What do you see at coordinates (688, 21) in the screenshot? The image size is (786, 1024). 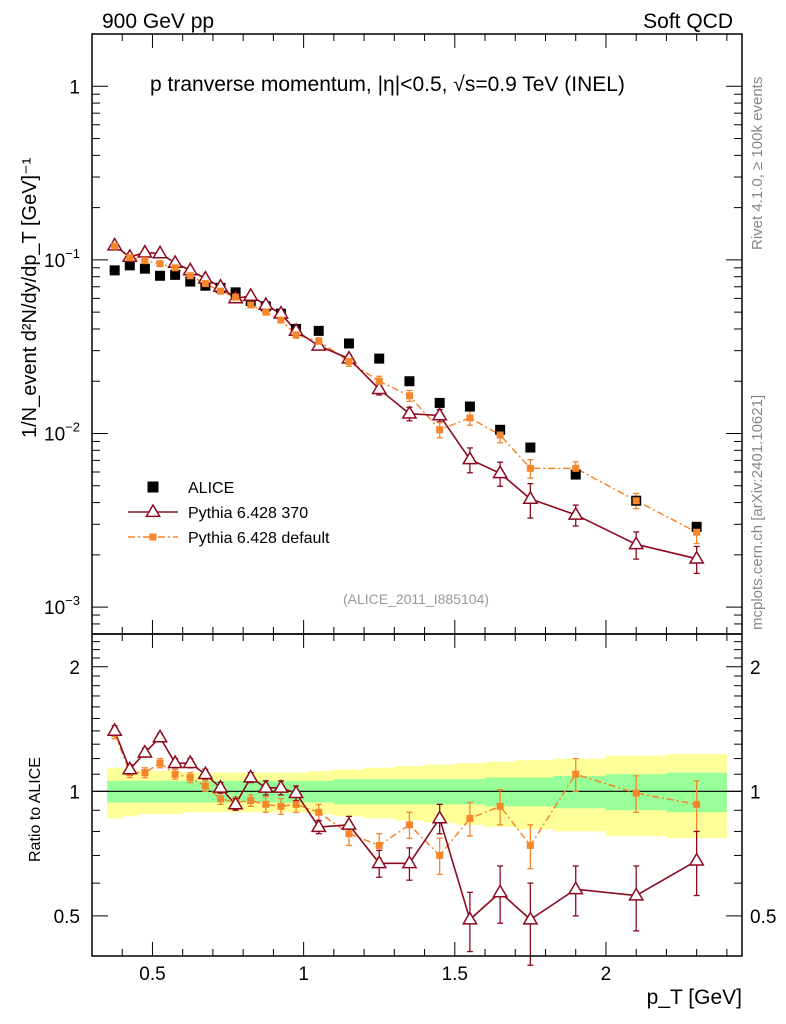 I see `header-right: Soft QCD` at bounding box center [688, 21].